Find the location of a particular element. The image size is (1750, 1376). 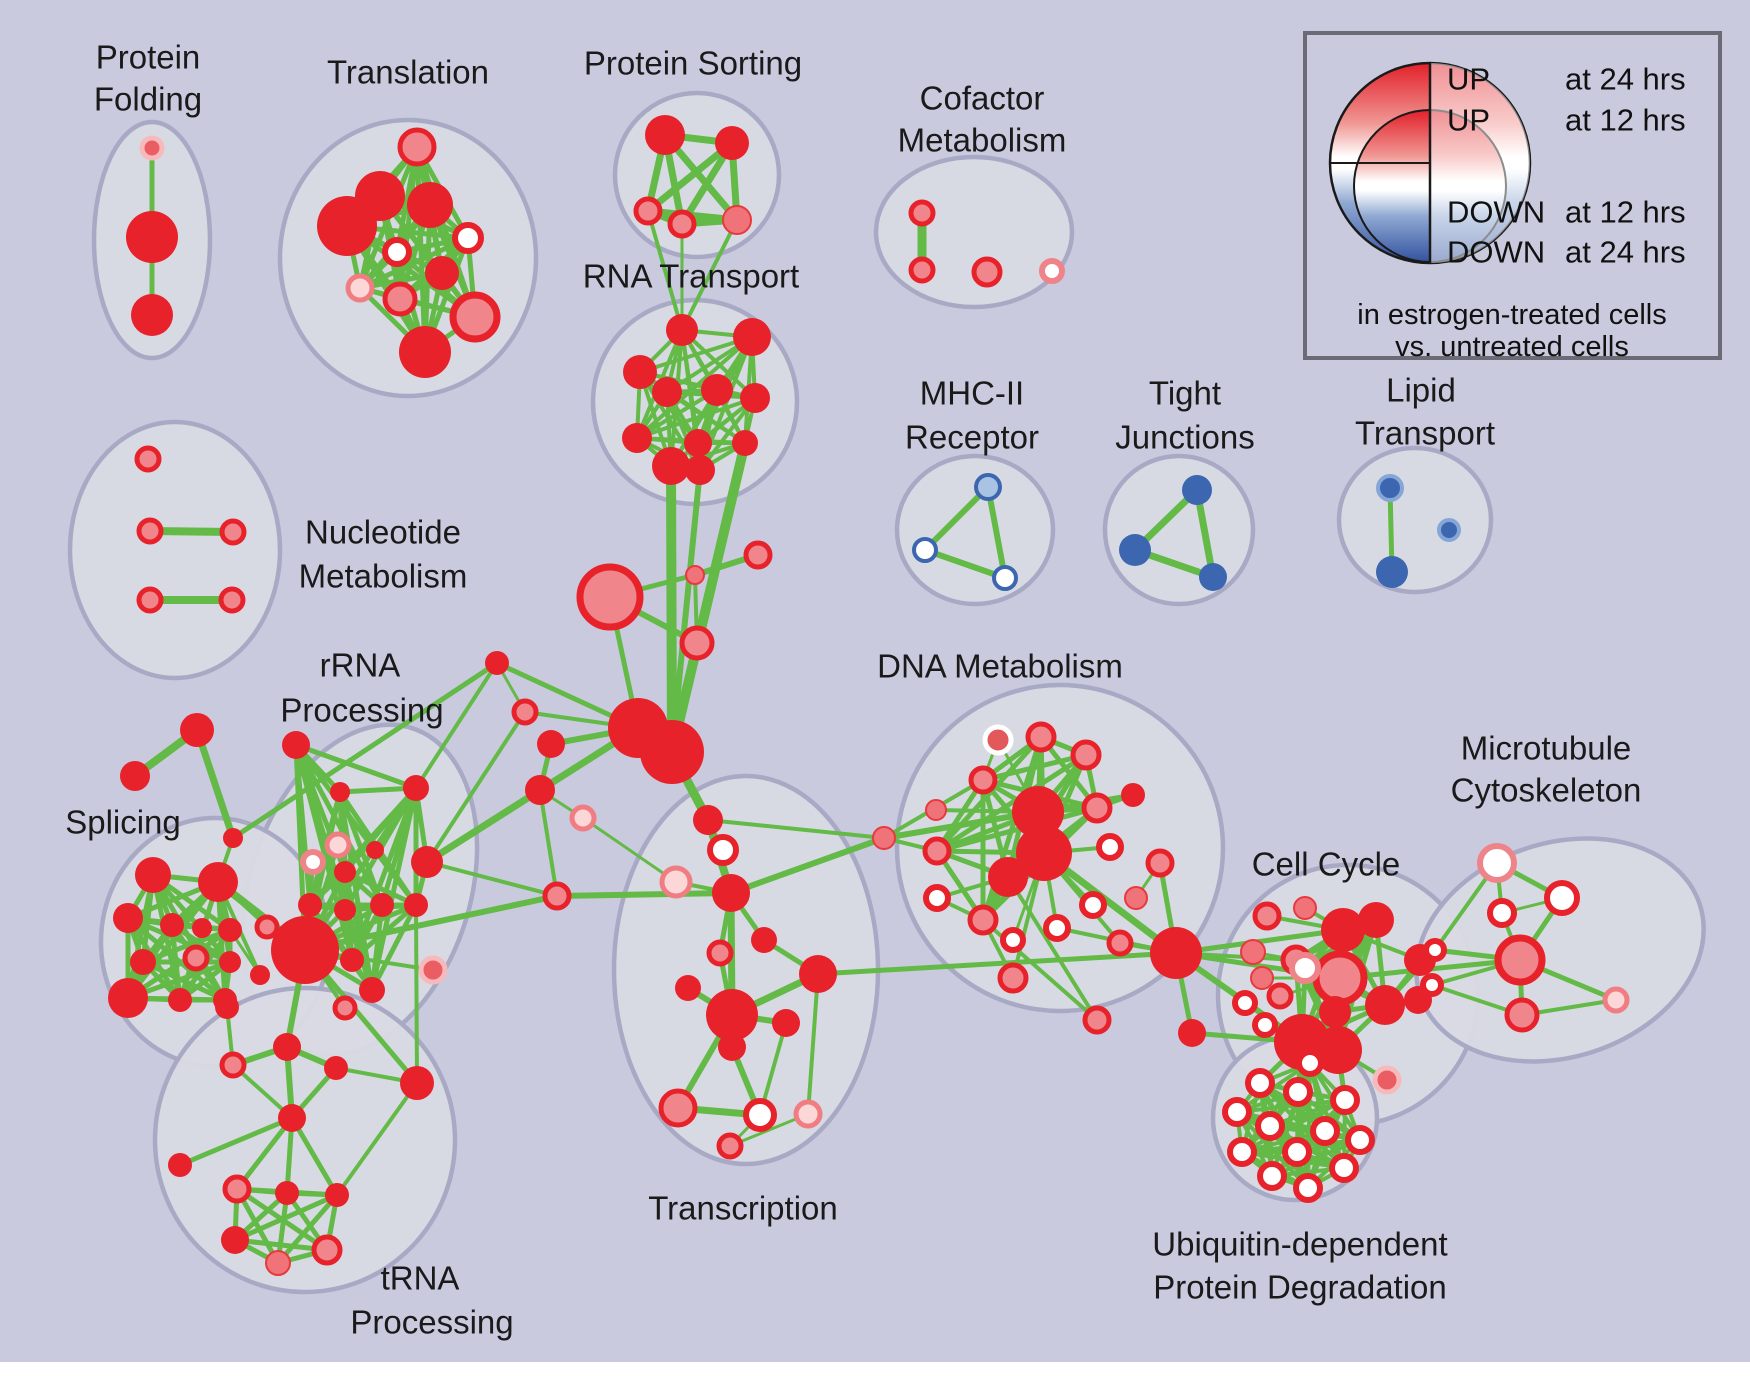

cluster-label: Receptor is located at coordinates (972, 437).